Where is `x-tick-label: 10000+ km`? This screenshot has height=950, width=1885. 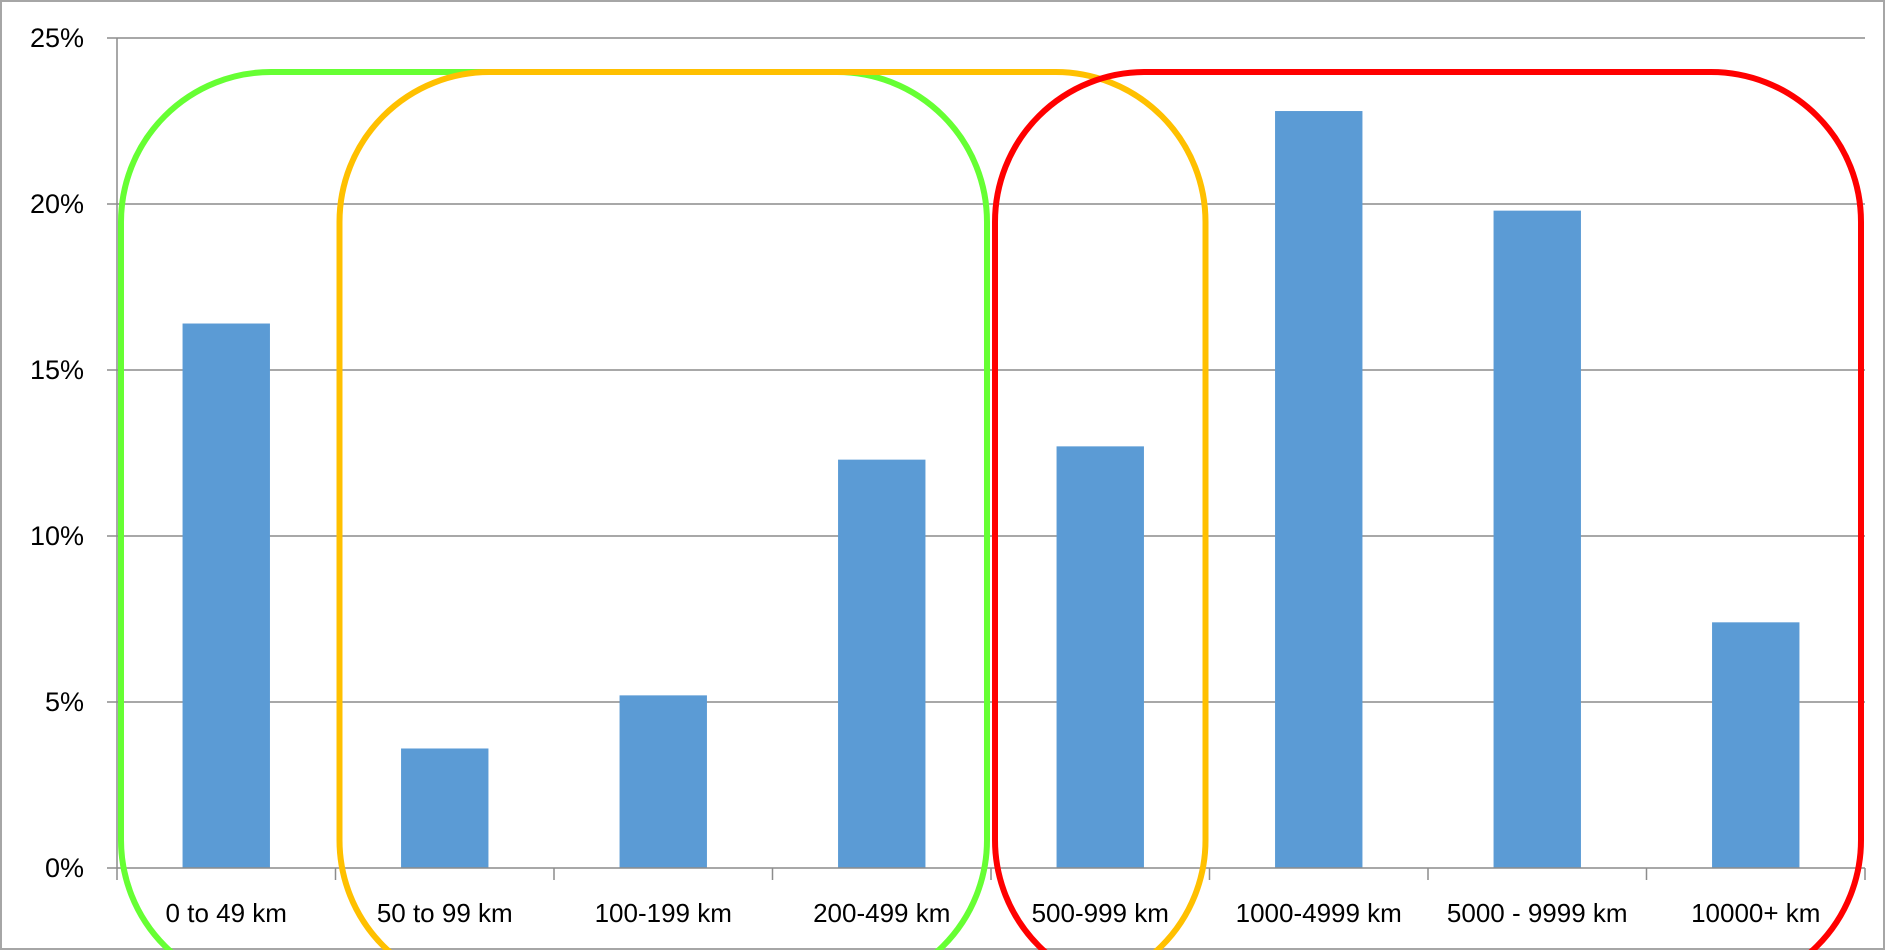 x-tick-label: 10000+ km is located at coordinates (1755, 913).